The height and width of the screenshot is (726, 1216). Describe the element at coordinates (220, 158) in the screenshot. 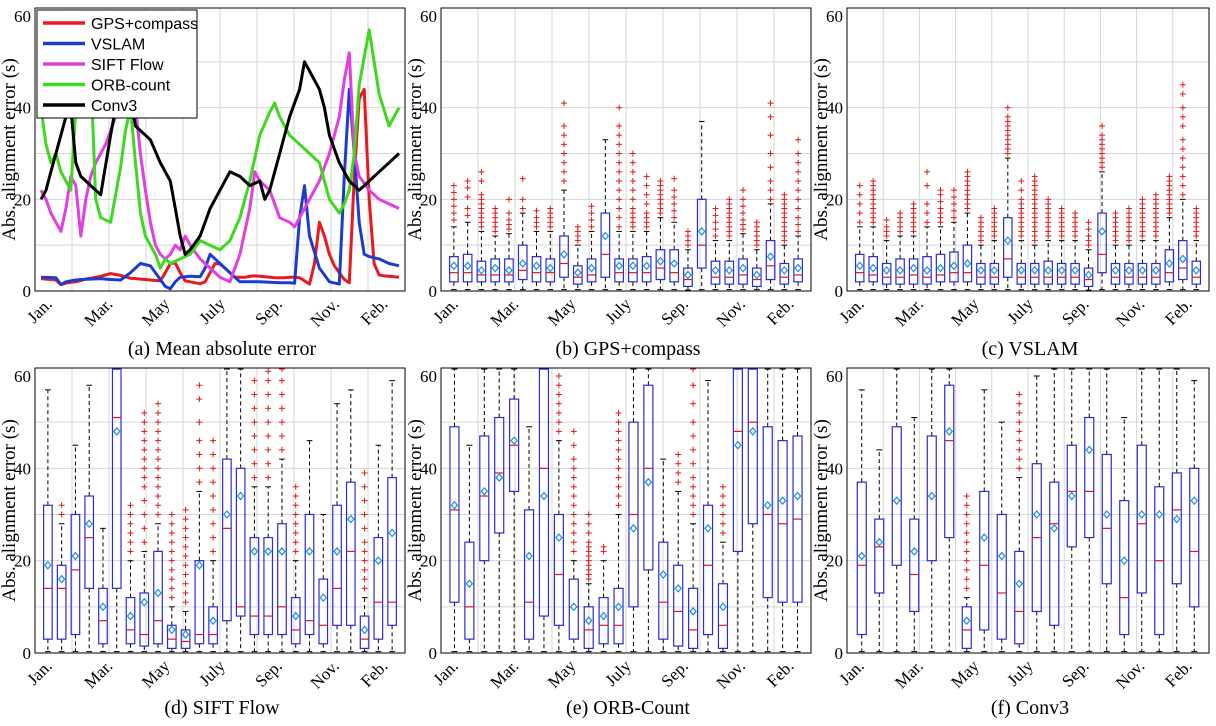

I see `series-line-conv3` at that location.